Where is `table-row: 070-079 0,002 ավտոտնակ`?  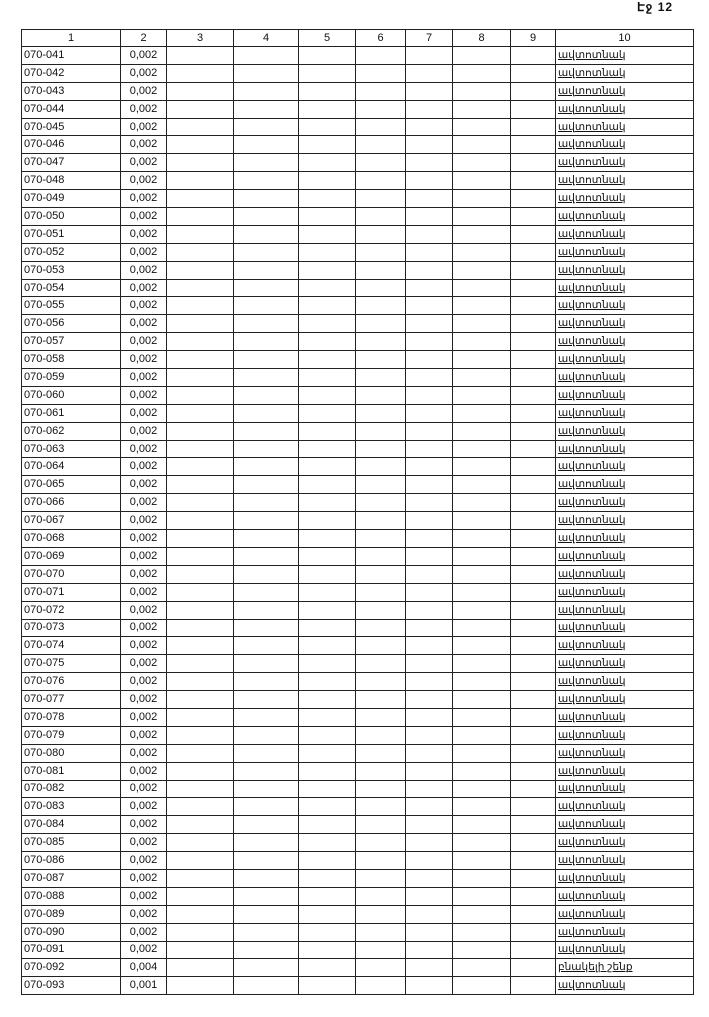
table-row: 070-079 0,002 ավտոտնակ is located at coordinates (357, 735).